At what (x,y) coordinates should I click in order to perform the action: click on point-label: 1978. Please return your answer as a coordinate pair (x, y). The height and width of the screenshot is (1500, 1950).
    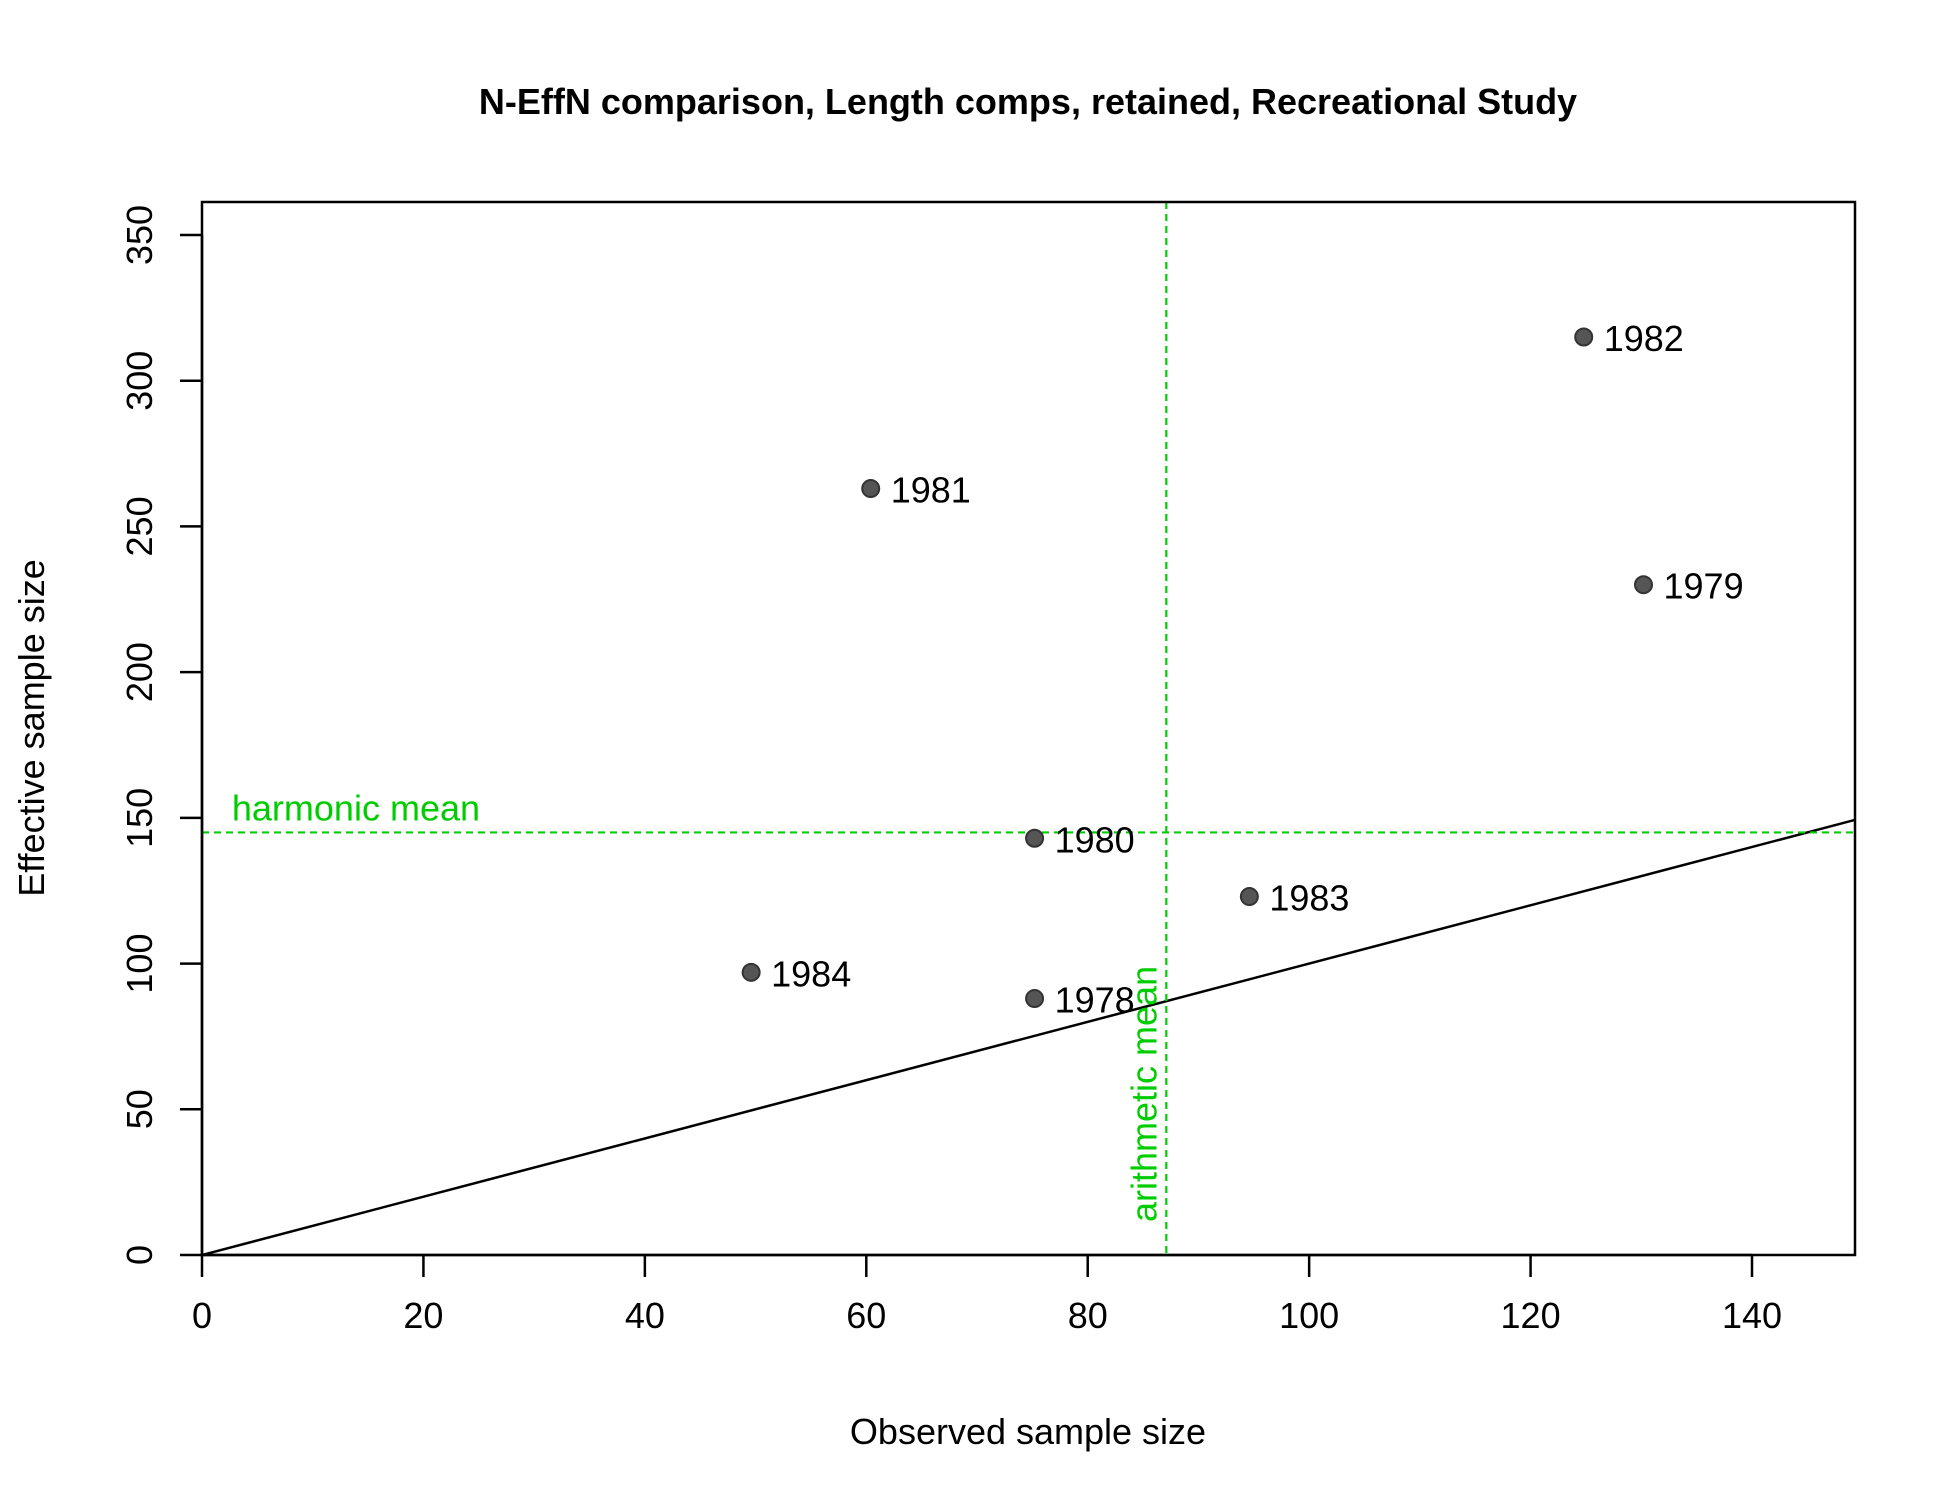
    Looking at the image, I should click on (1095, 1000).